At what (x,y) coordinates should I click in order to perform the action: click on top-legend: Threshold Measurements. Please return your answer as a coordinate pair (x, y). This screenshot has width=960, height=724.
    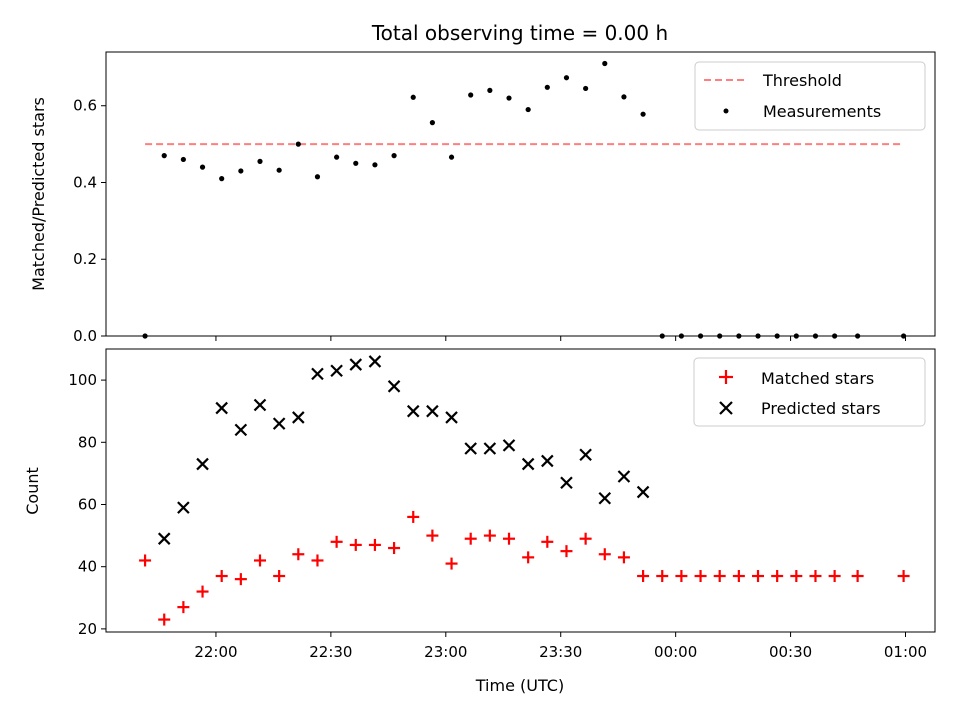
    Looking at the image, I should click on (810, 96).